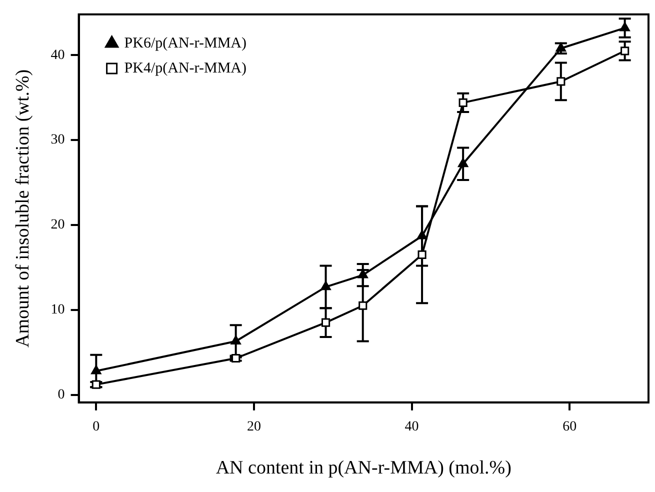  I want to click on y-tick-label: 30, so click(57, 140).